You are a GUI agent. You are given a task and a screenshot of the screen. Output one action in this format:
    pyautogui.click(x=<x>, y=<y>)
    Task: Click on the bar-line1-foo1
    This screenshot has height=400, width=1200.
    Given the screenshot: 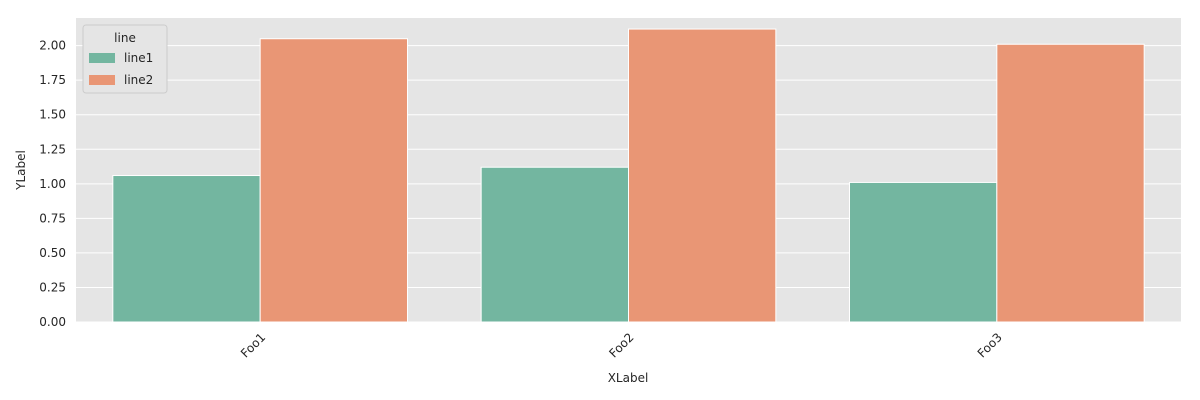 What is the action you would take?
    pyautogui.click(x=186, y=249)
    